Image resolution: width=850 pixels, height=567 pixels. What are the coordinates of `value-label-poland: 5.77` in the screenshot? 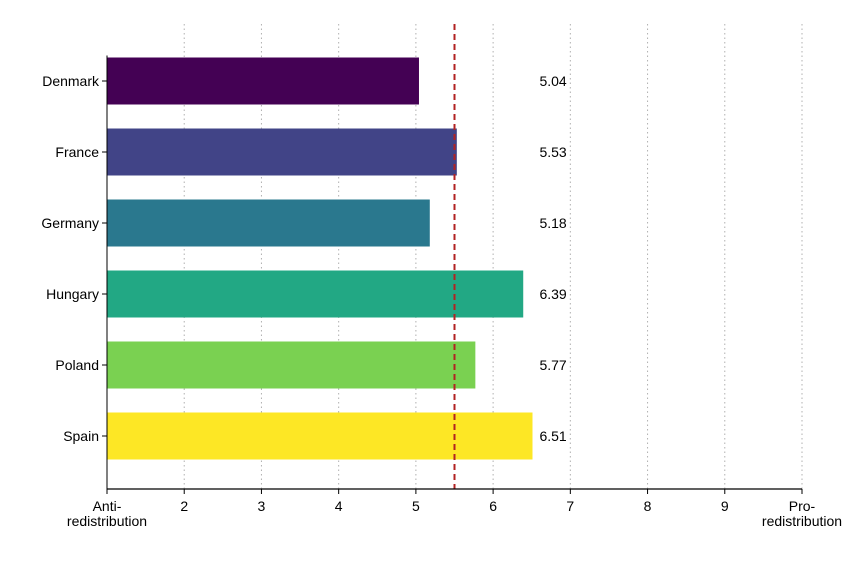 It's located at (552, 365).